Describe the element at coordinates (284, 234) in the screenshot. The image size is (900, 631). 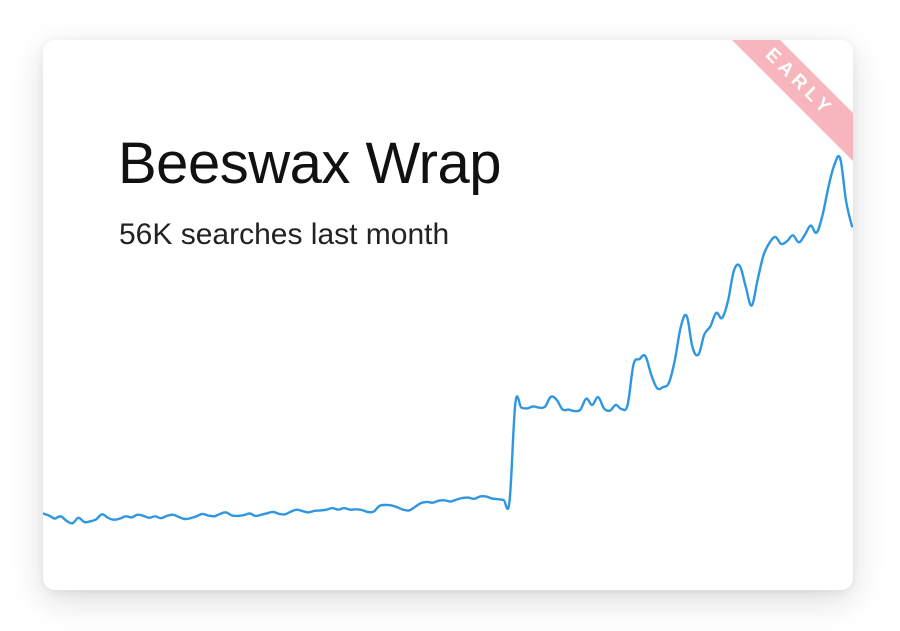
I see `search-volume-subtitle: 56K searches last month` at that location.